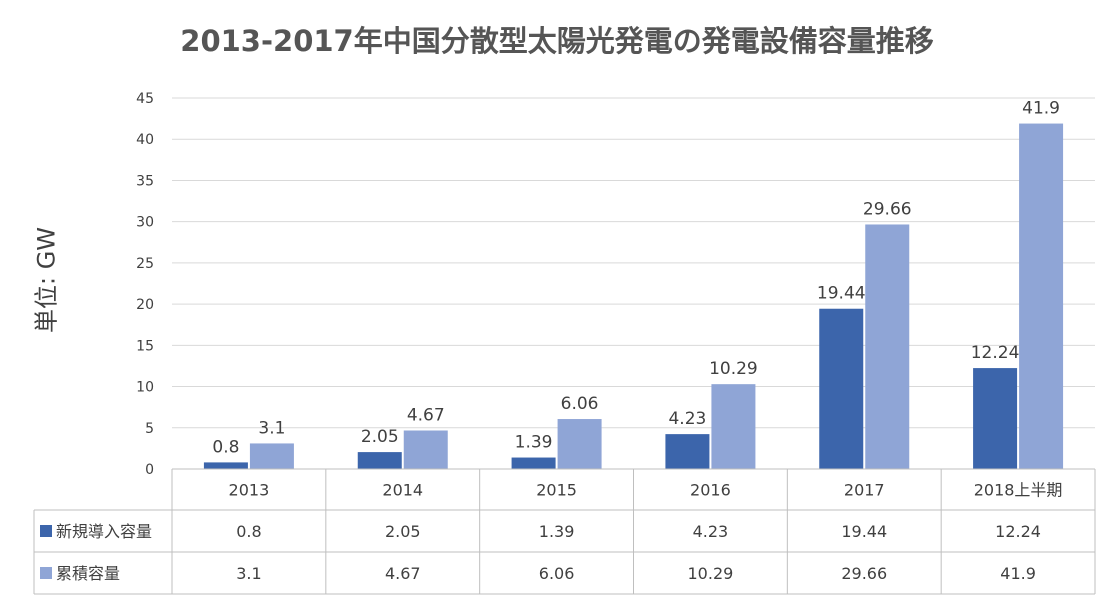 This screenshot has width=1114, height=602. Describe the element at coordinates (248, 531) in the screenshot. I see `table-cell-value: 0.8` at that location.